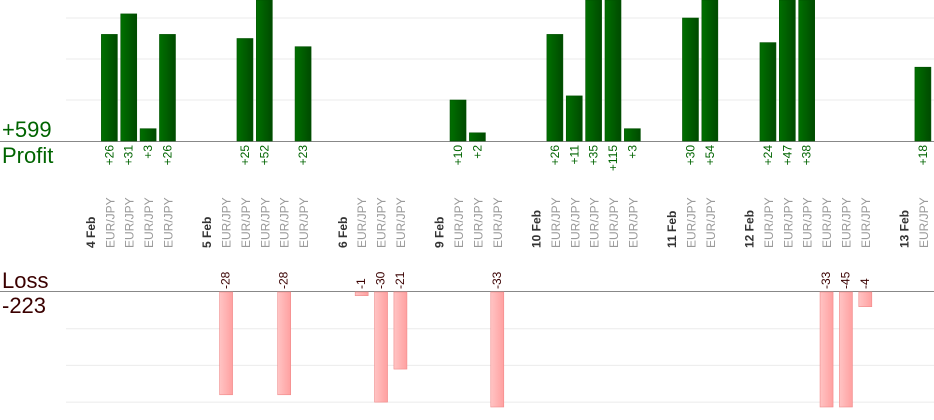 The image size is (934, 420). I want to click on profit-value-label: +38, so click(807, 155).